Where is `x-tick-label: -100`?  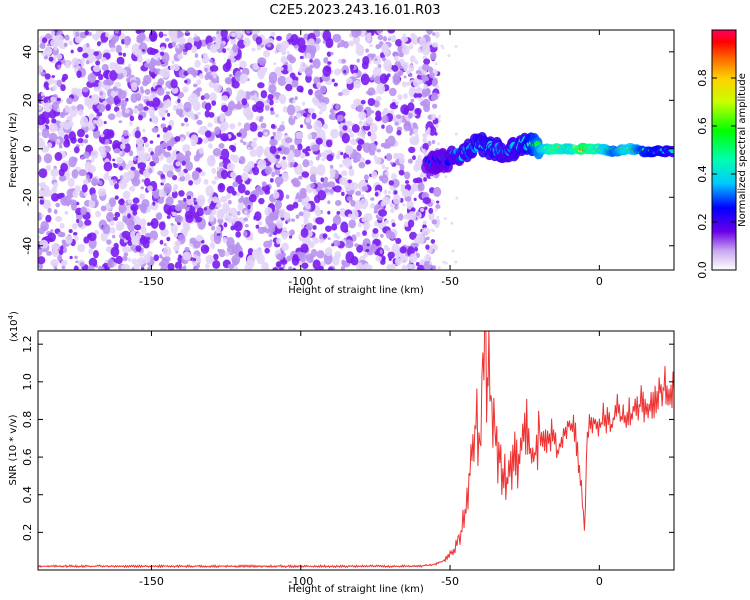
x-tick-label: -100 is located at coordinates (300, 281).